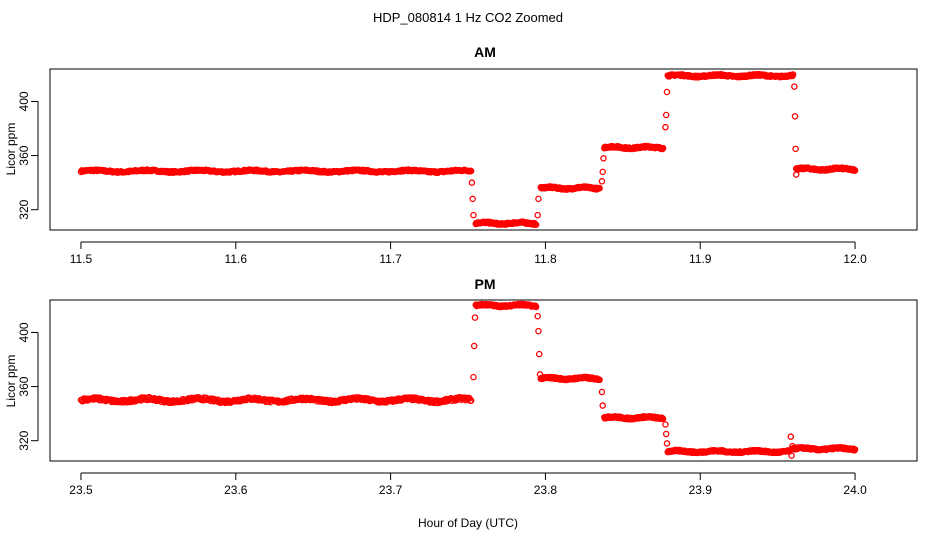 The width and height of the screenshot is (936, 540). I want to click on am-x-tick-label: 11.7, so click(390, 259).